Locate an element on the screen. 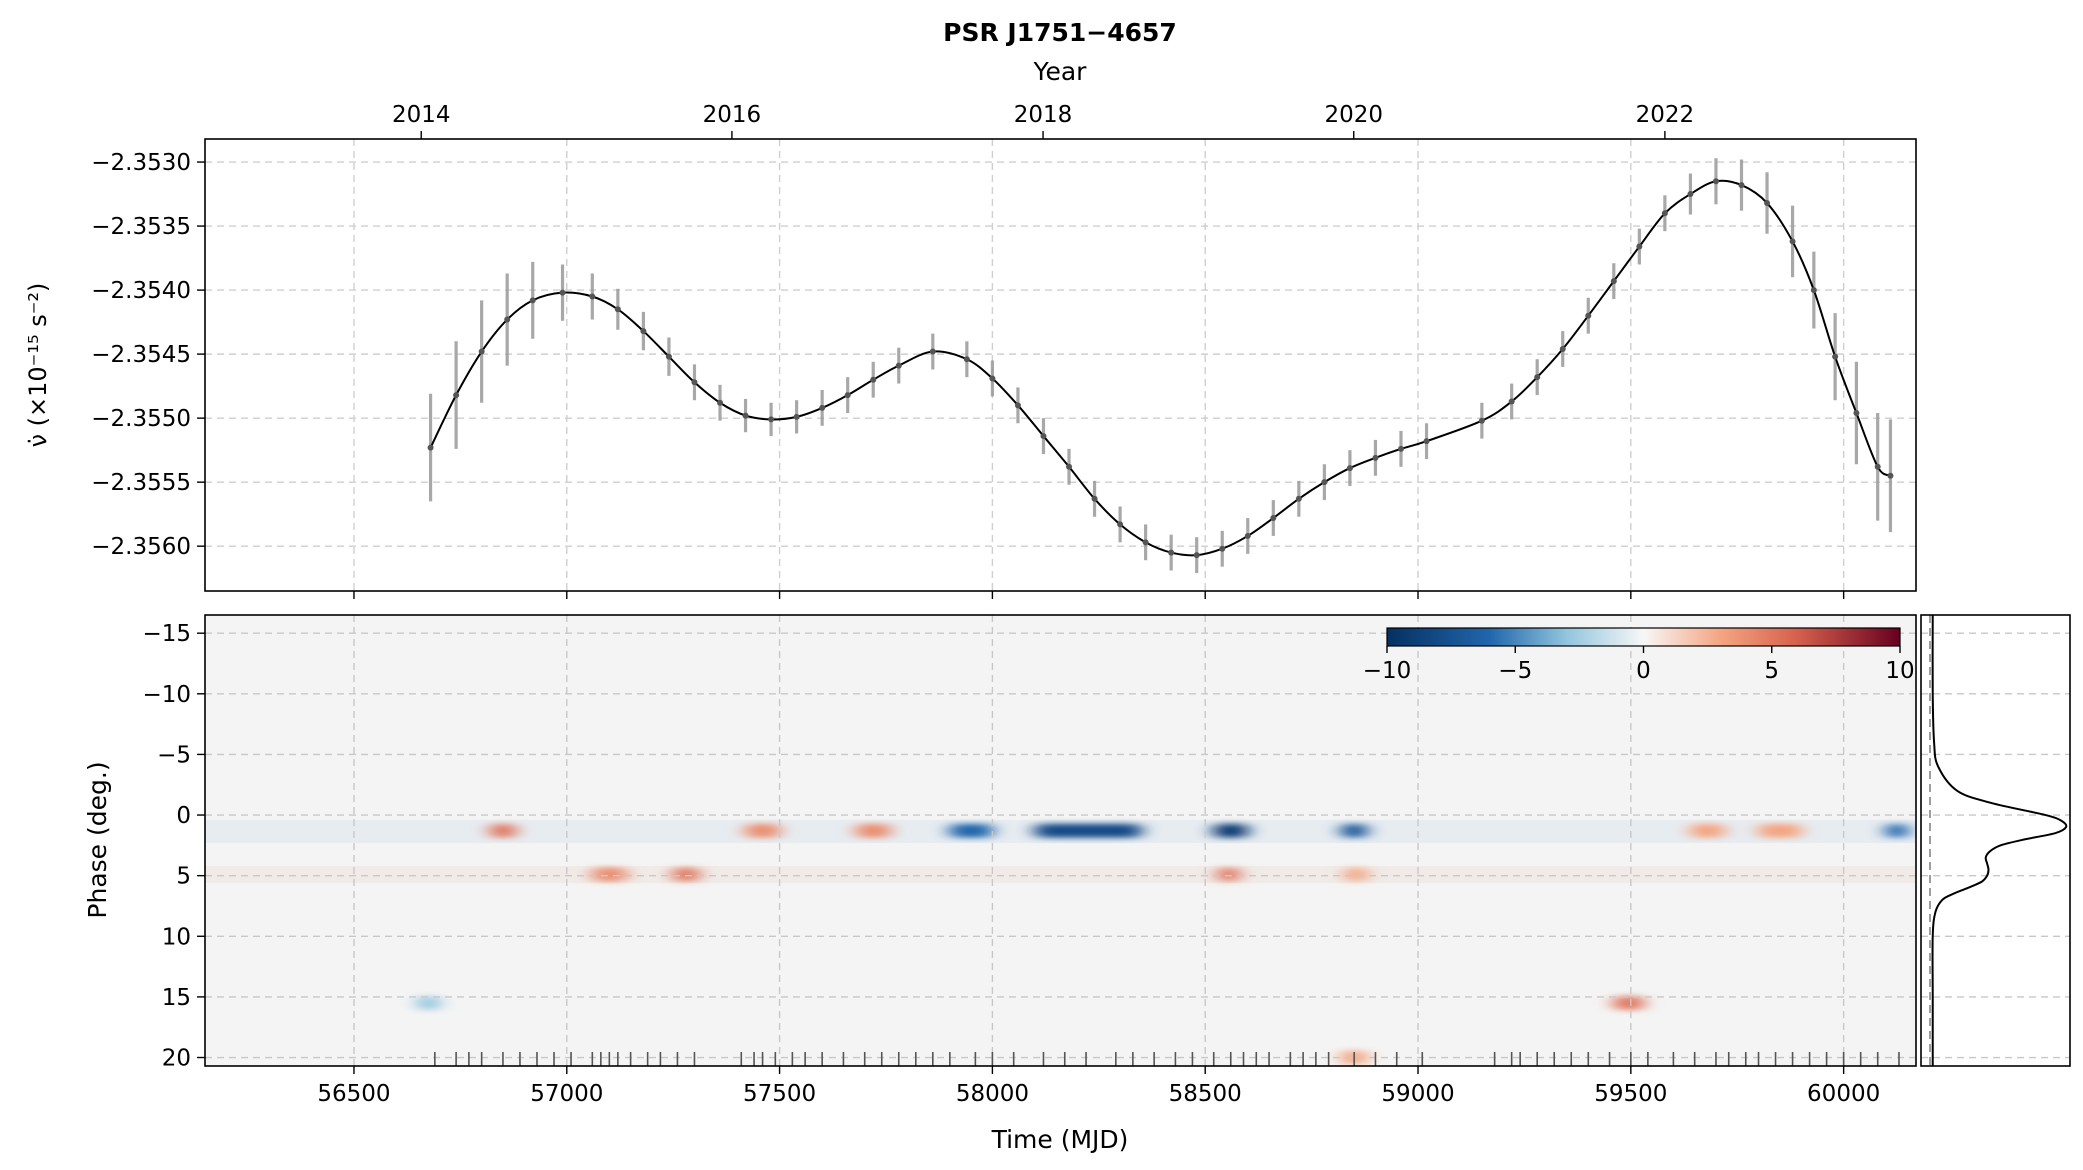  heatmap-y-tick-label: 0 is located at coordinates (183, 816).